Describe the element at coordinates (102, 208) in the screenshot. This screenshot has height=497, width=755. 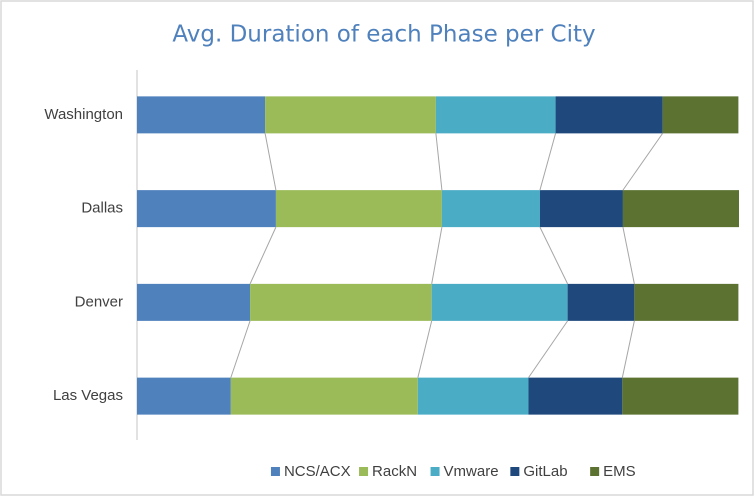
I see `y-tick-label: Dallas` at that location.